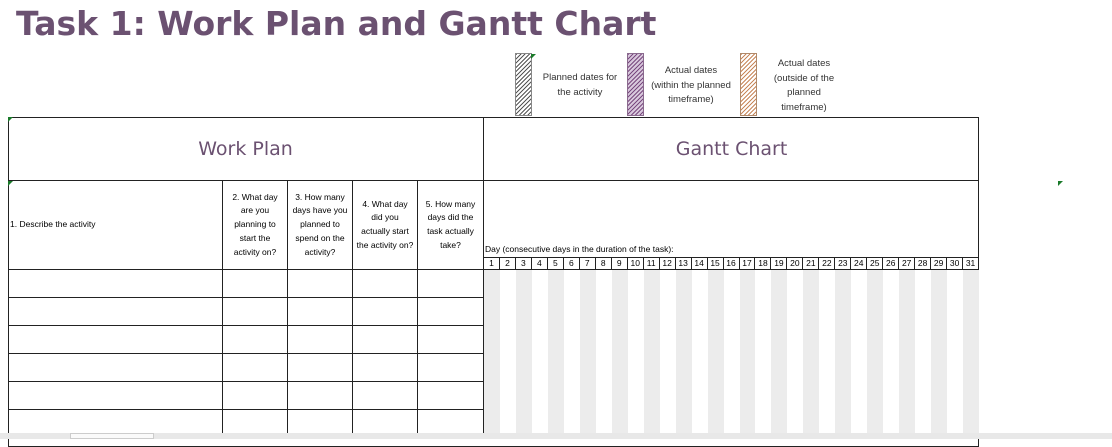  I want to click on day-number-cell: 31, so click(971, 263).